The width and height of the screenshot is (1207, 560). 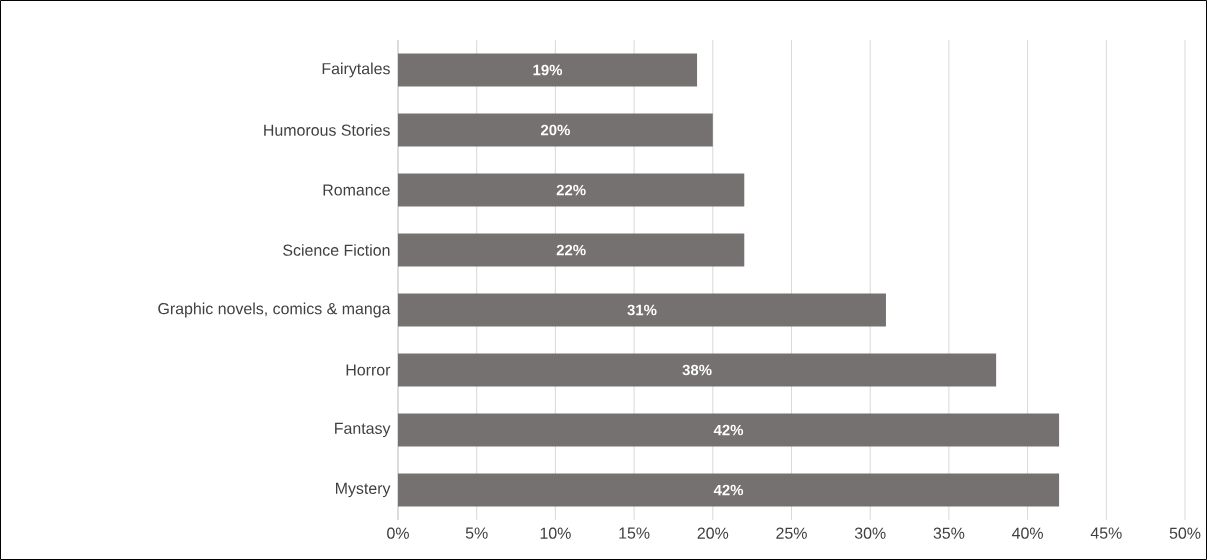 What do you see at coordinates (949, 533) in the screenshot?
I see `x-tick-label: 35%` at bounding box center [949, 533].